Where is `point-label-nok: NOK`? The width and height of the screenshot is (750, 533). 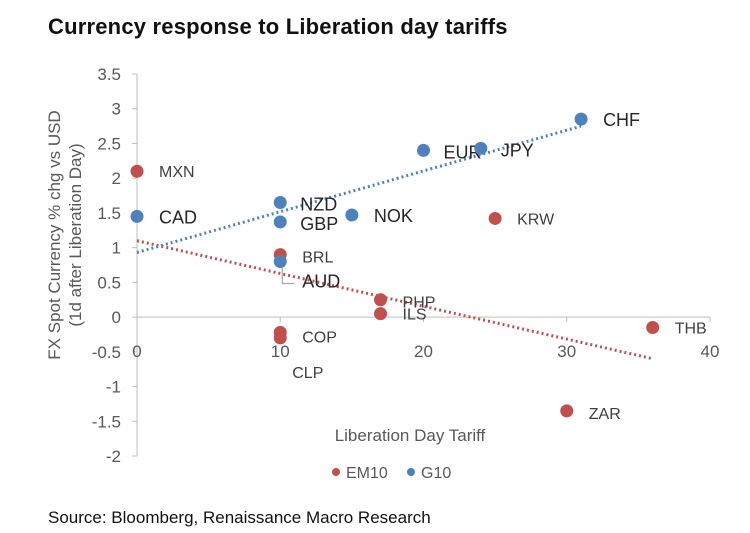 point-label-nok: NOK is located at coordinates (393, 216).